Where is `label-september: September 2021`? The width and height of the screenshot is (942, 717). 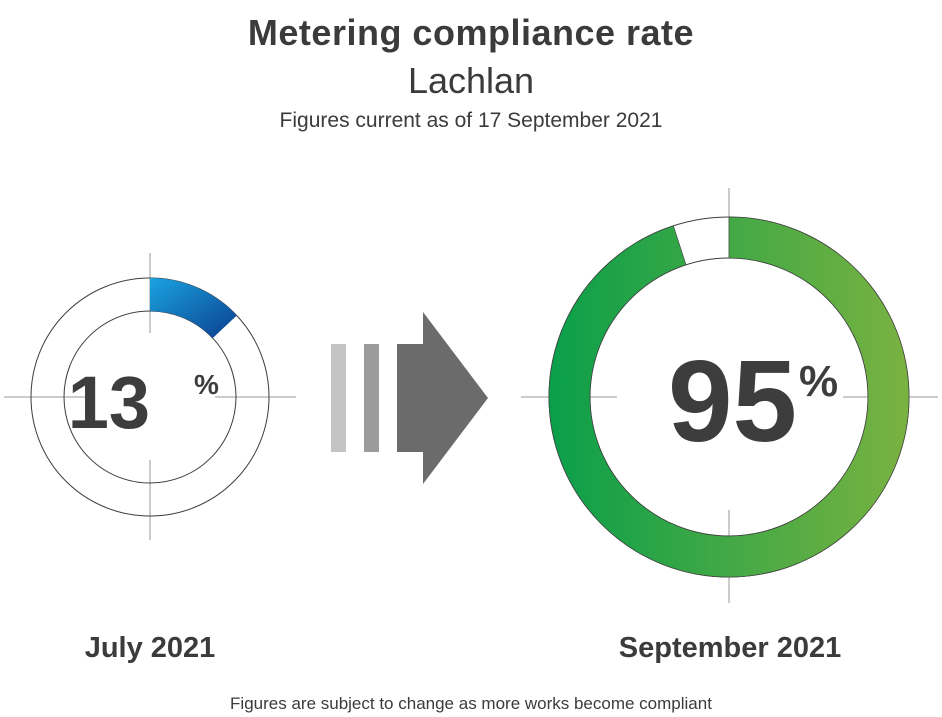 label-september: September 2021 is located at coordinates (730, 648).